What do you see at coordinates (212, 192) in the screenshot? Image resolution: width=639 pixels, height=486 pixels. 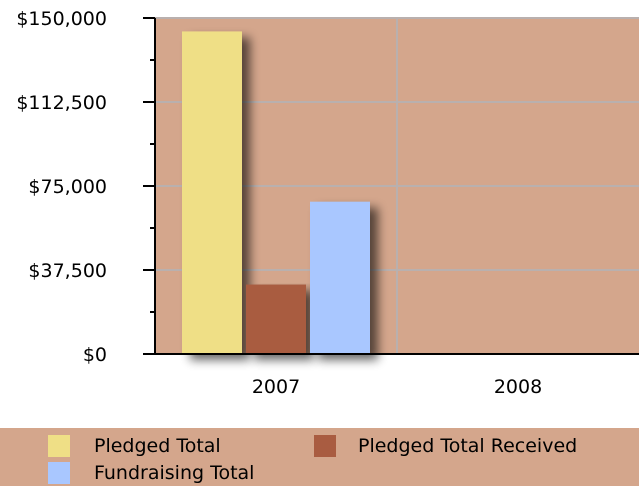 I see `bar-pledged-total-2007` at bounding box center [212, 192].